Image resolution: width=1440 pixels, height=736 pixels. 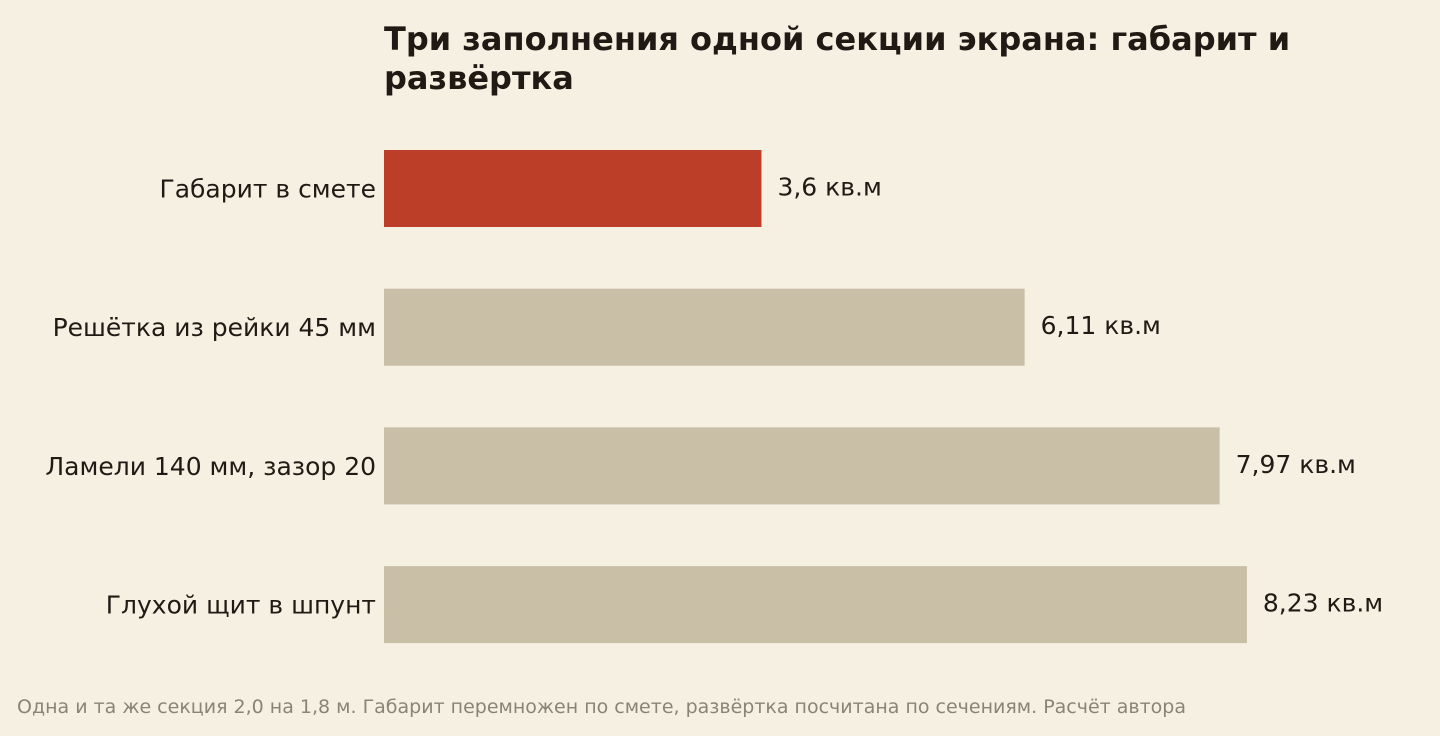 What do you see at coordinates (267, 189) in the screenshot?
I see `category-label-1: Габарит в смете` at bounding box center [267, 189].